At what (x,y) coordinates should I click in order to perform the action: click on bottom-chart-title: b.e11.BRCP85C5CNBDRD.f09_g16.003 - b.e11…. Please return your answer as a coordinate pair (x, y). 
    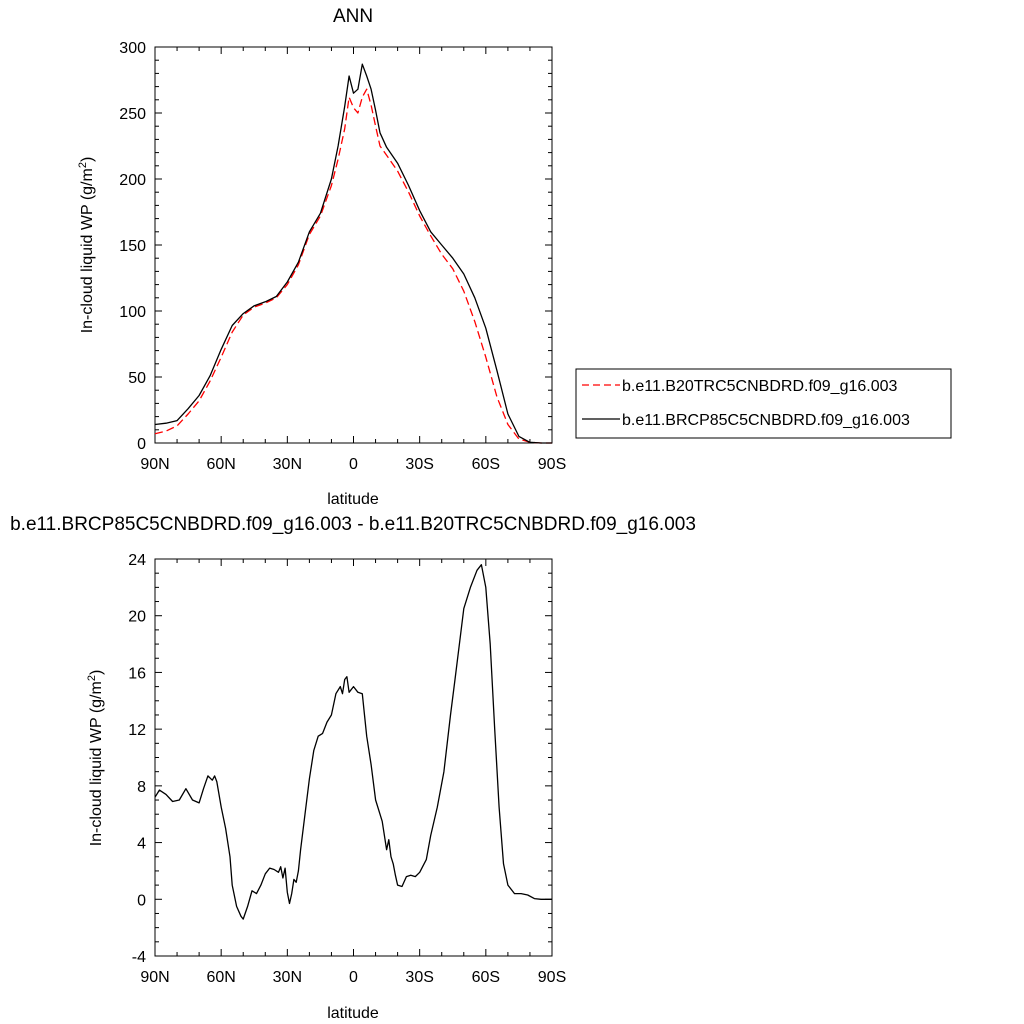
    Looking at the image, I should click on (353, 524).